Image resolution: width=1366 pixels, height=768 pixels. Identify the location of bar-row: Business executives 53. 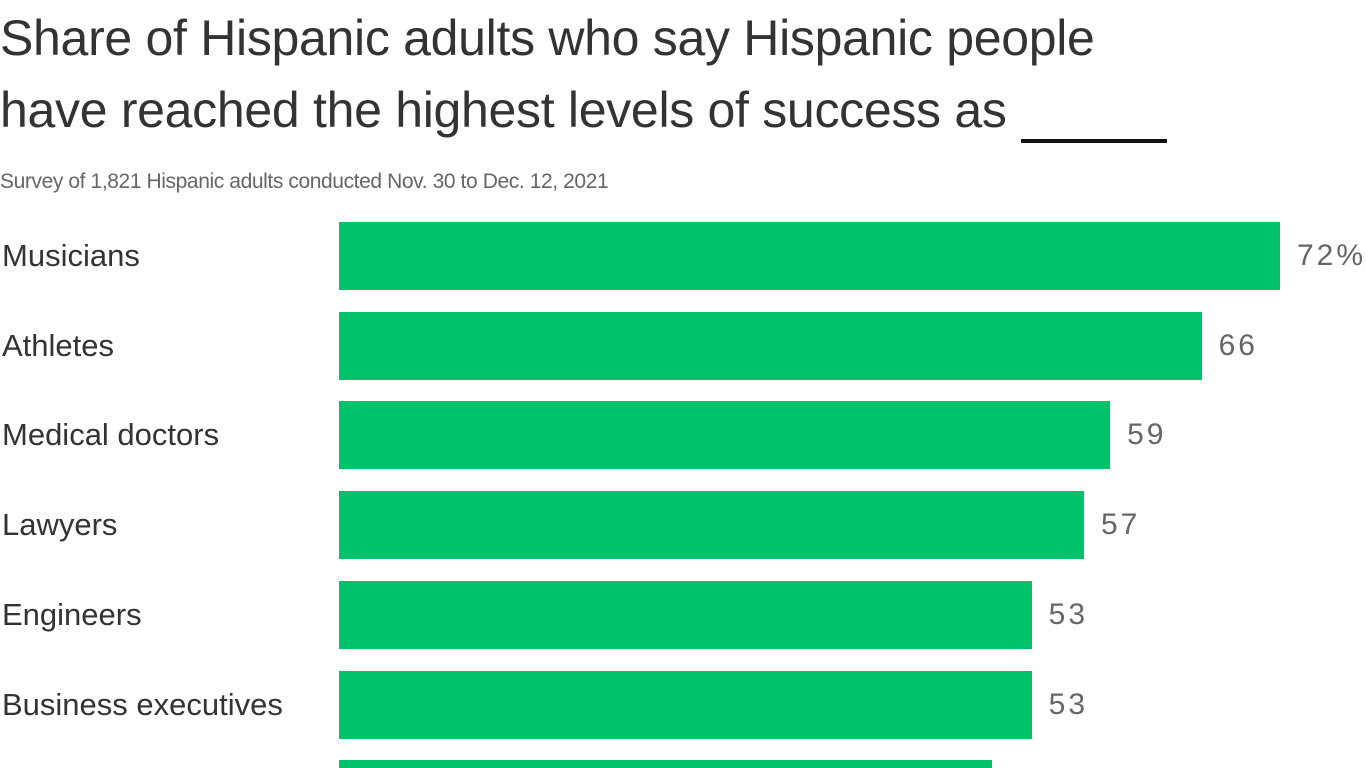
(683, 704).